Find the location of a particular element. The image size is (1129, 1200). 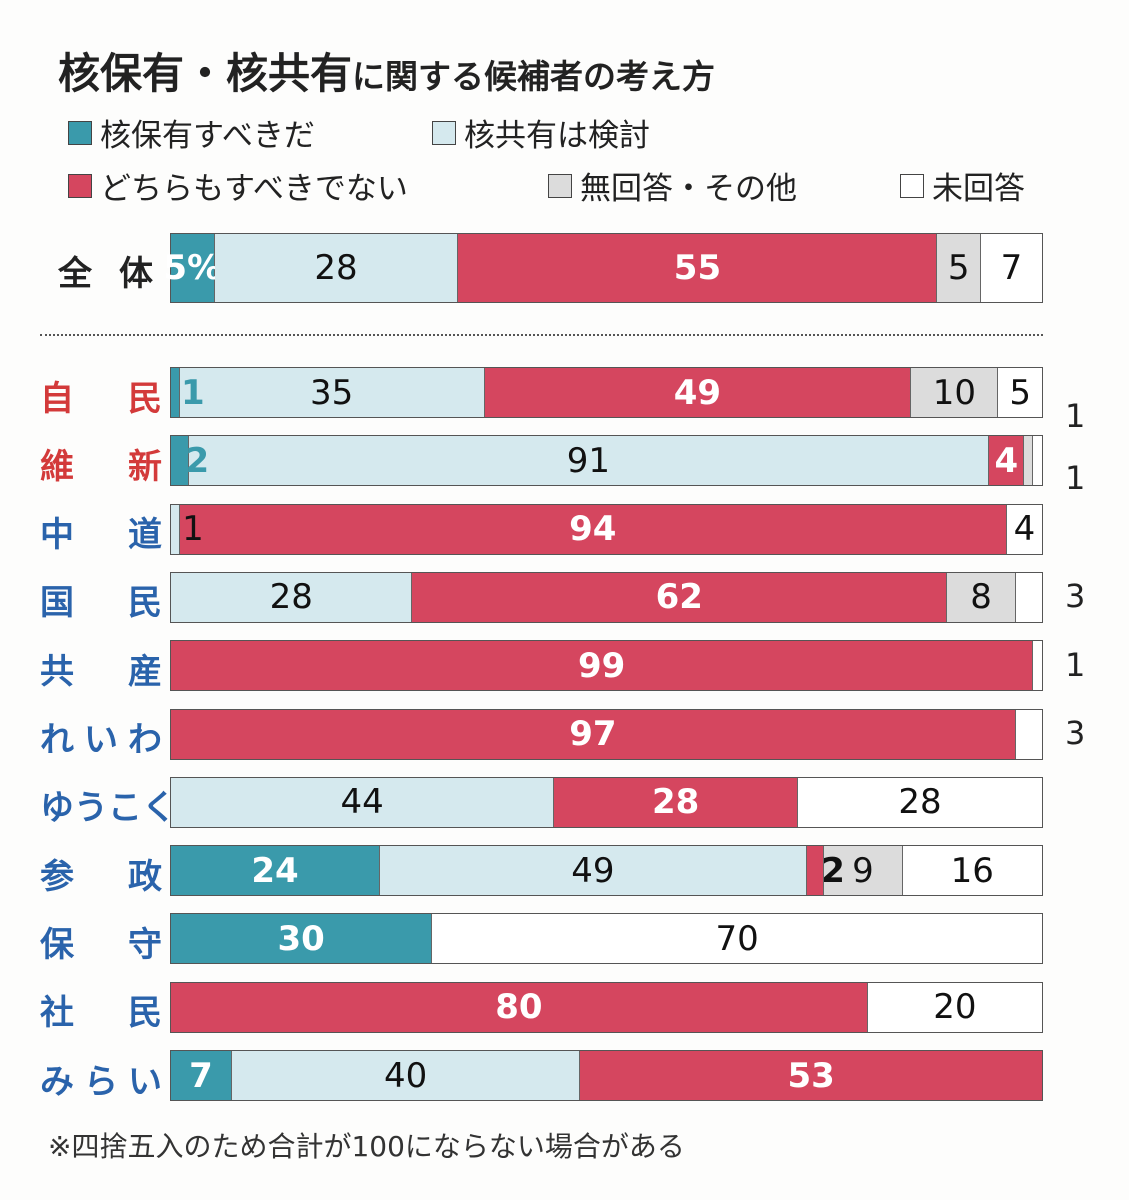

bar-segment-unanswered: 7 is located at coordinates (1011, 268).